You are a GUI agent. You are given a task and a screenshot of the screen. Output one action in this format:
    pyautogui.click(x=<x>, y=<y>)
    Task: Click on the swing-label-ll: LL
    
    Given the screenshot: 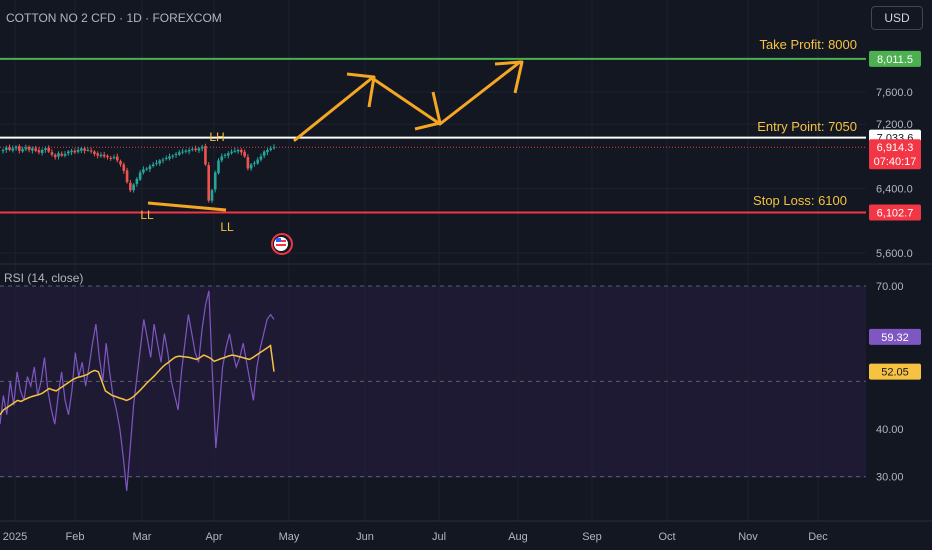 What is the action you would take?
    pyautogui.click(x=227, y=227)
    